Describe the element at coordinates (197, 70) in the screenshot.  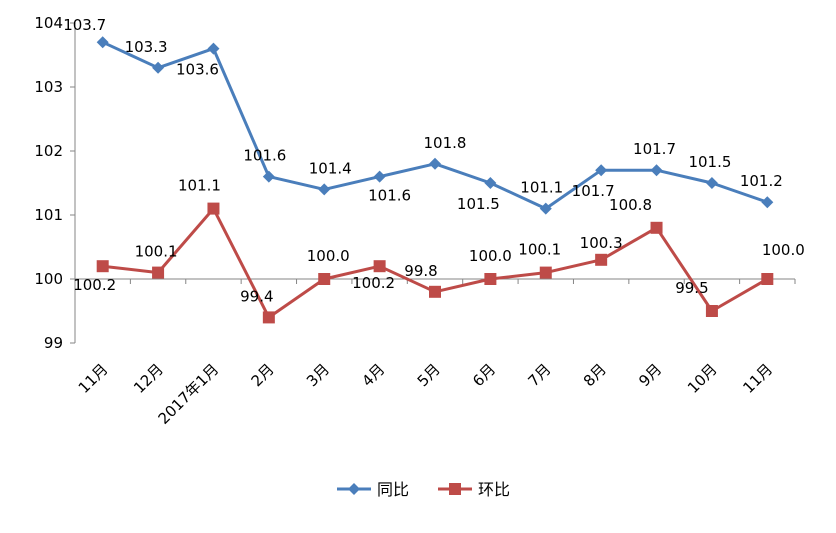
I see `data-label: 103.6` at that location.